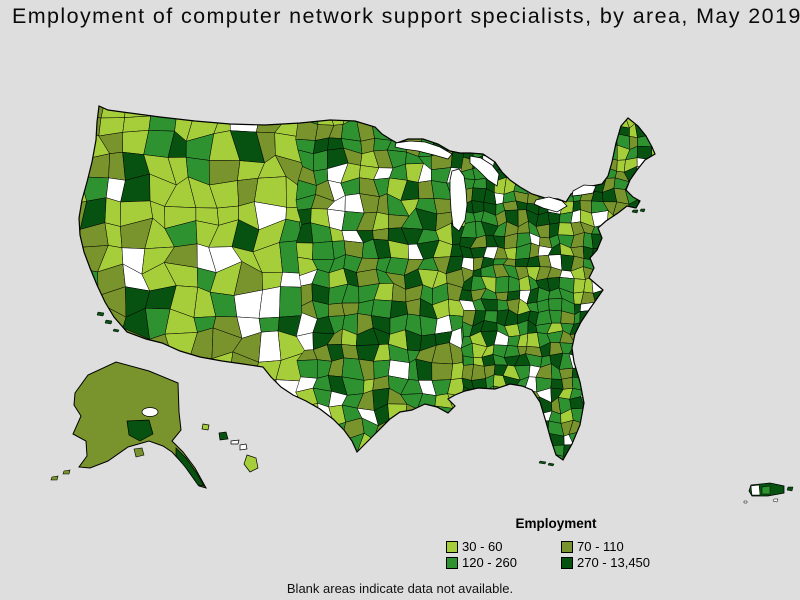 The width and height of the screenshot is (800, 600). I want to click on great-lakes, so click(495, 186).